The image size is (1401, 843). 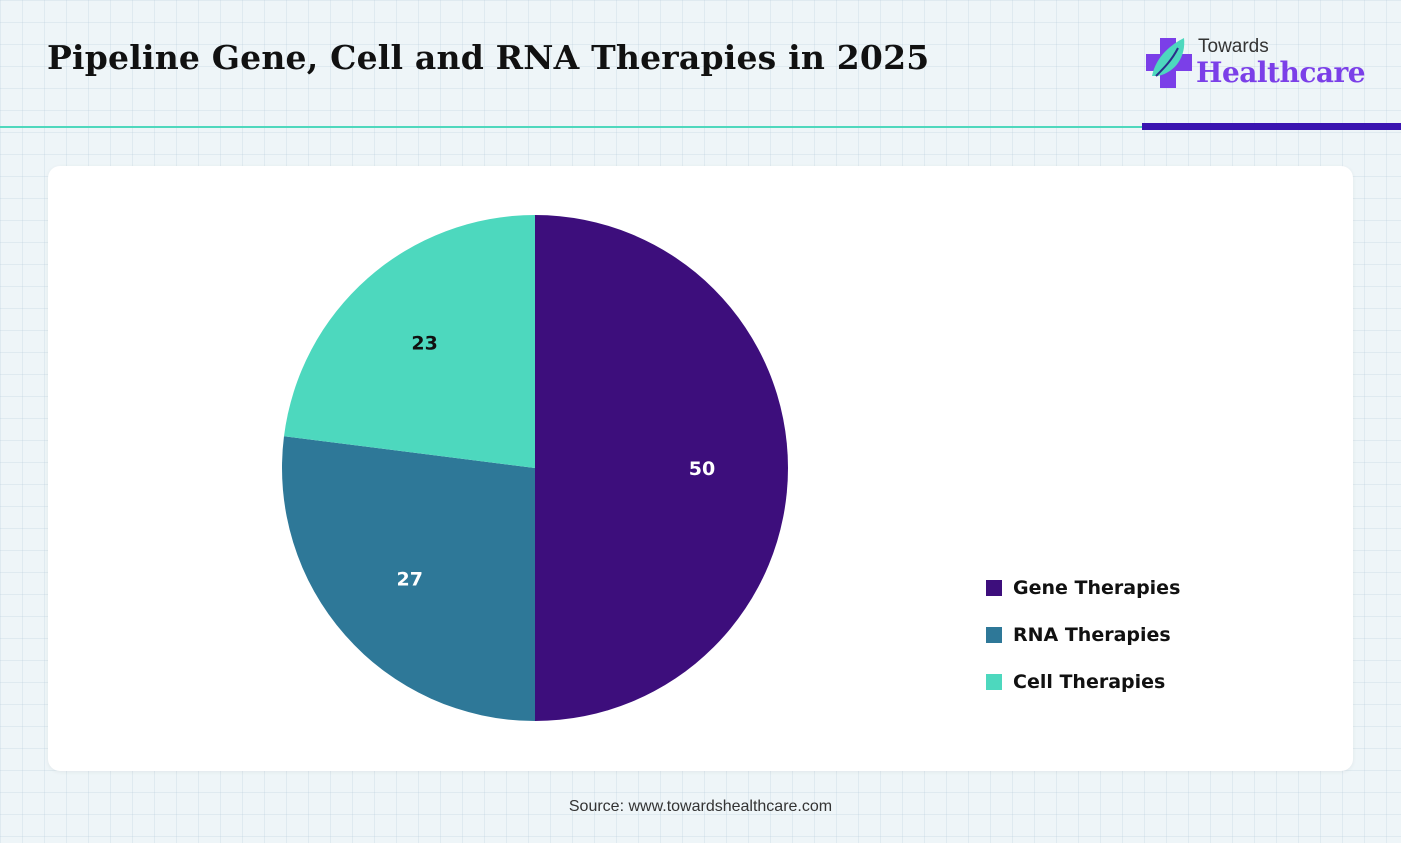 What do you see at coordinates (661, 468) in the screenshot?
I see `pie-slice-gene-therapies` at bounding box center [661, 468].